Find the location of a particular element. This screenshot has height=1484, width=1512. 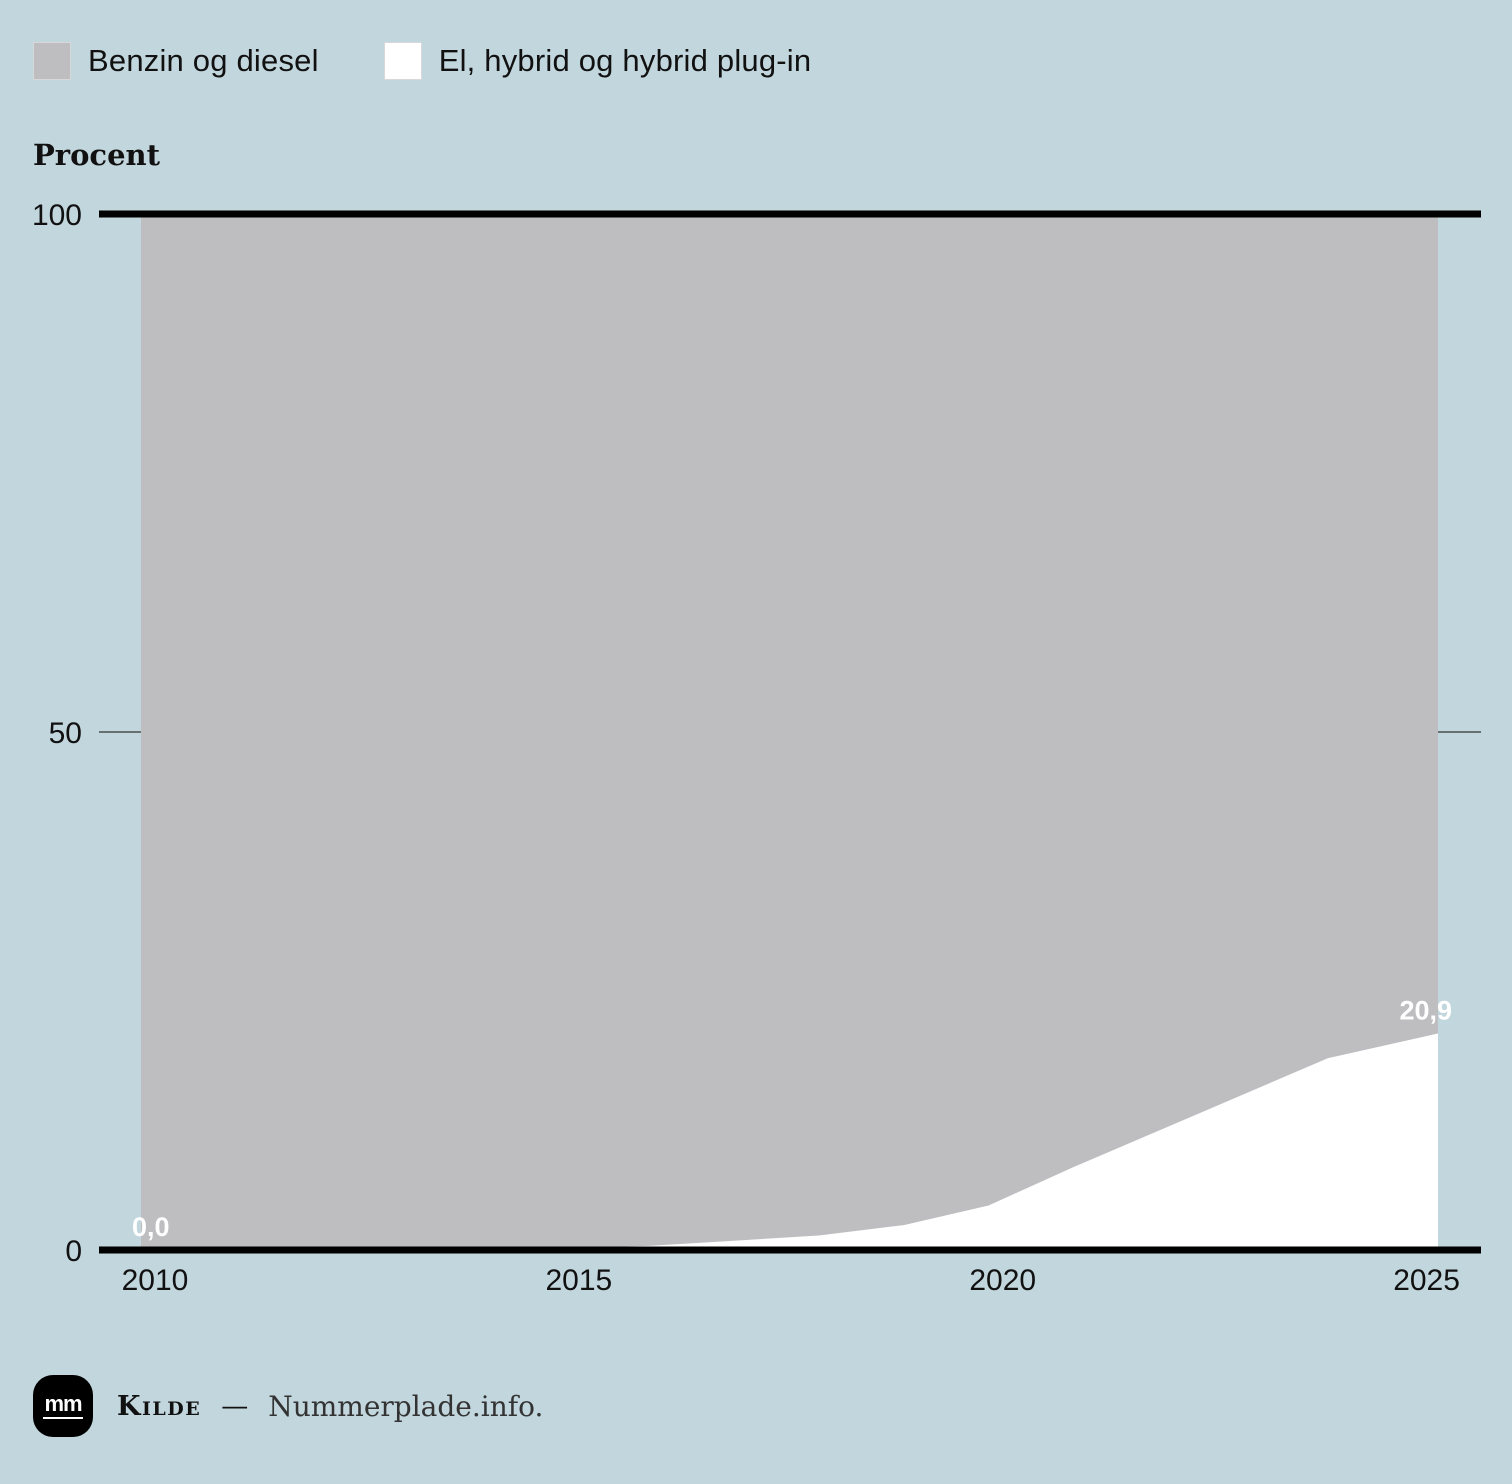

legend-label-benzin-diesel: Benzin og diesel is located at coordinates (203, 60).